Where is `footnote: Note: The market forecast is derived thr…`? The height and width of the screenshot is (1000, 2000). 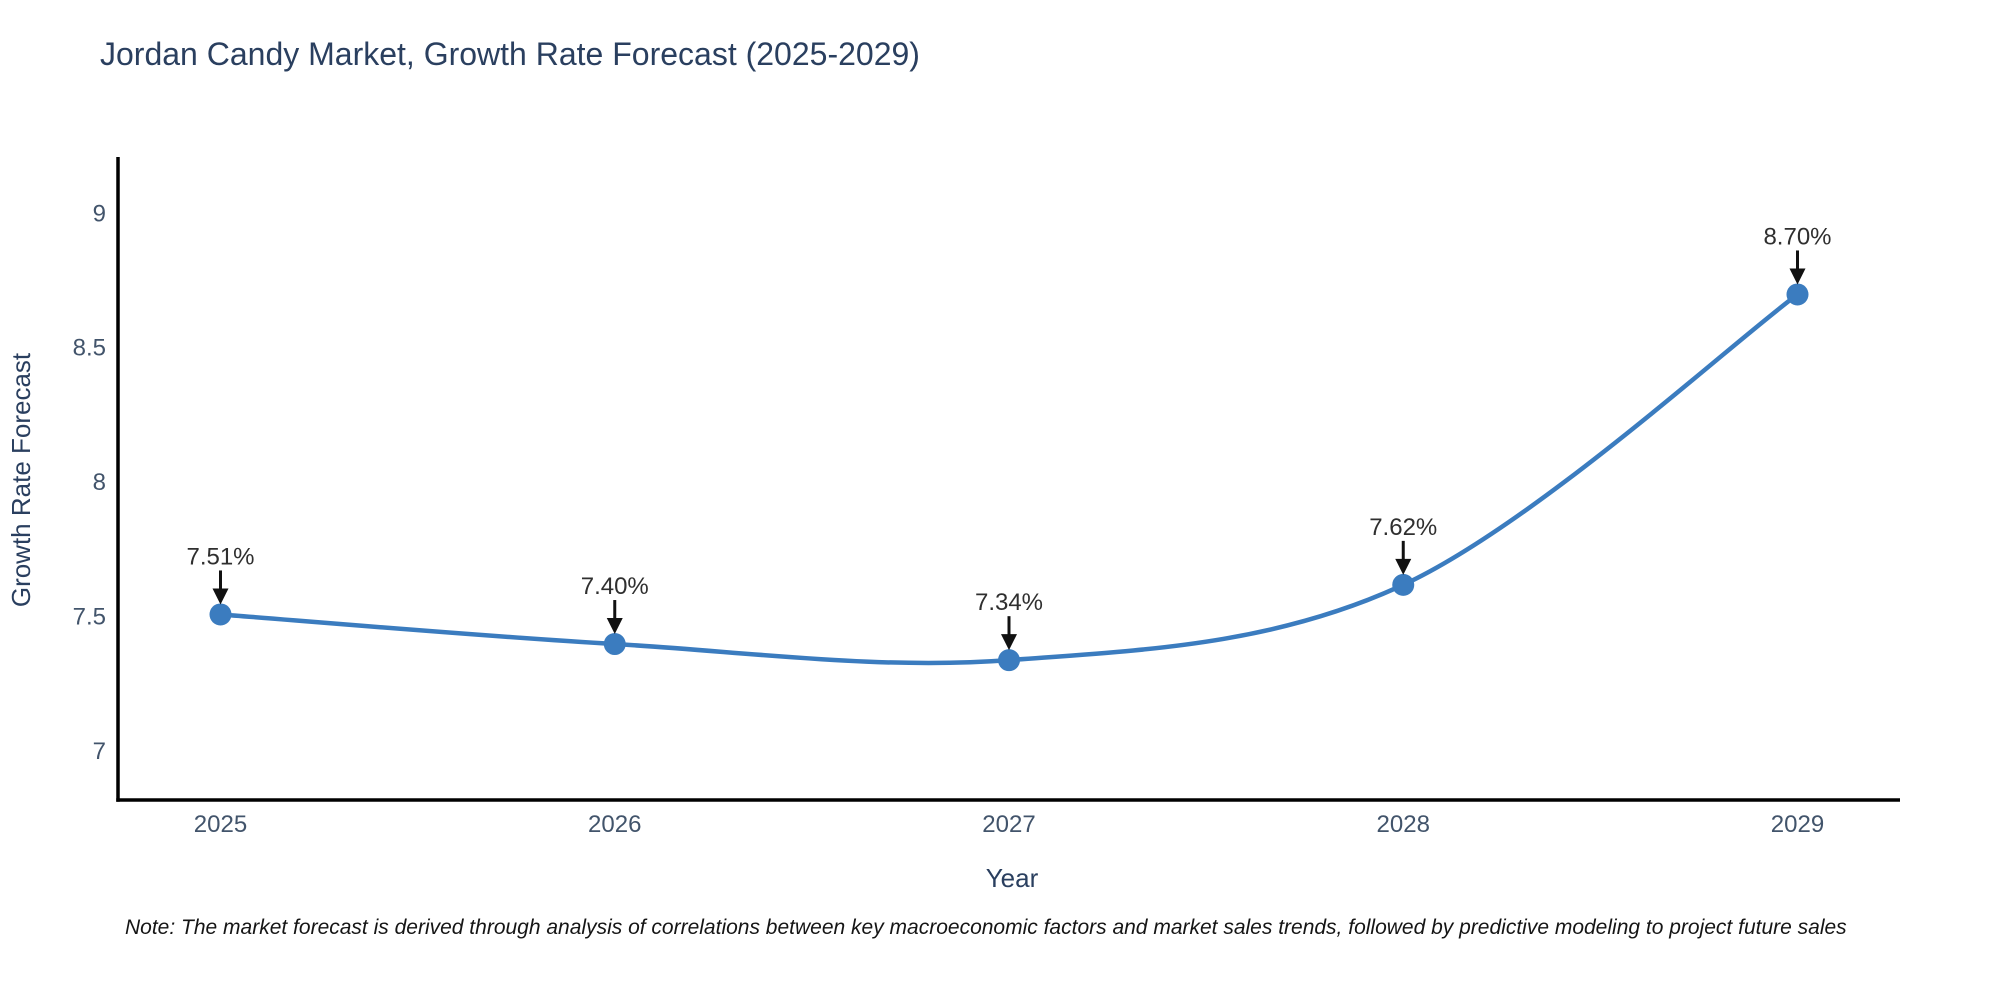
footnote: Note: The market forecast is derived thr… is located at coordinates (986, 927).